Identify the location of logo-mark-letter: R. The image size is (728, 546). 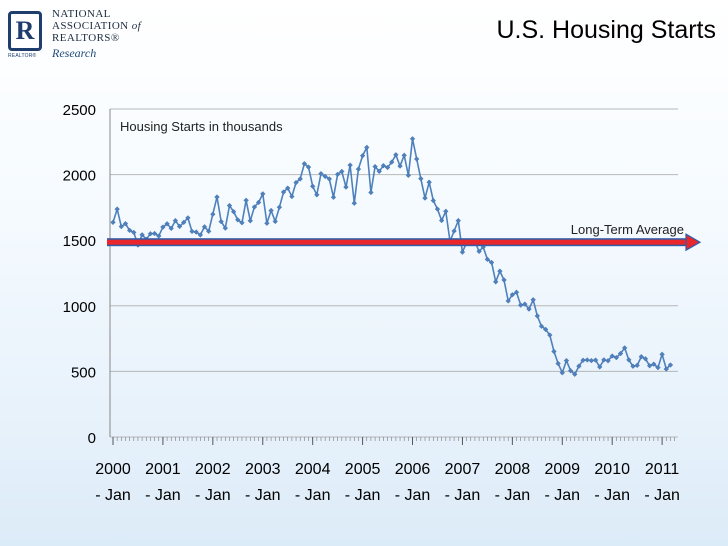
(25, 30).